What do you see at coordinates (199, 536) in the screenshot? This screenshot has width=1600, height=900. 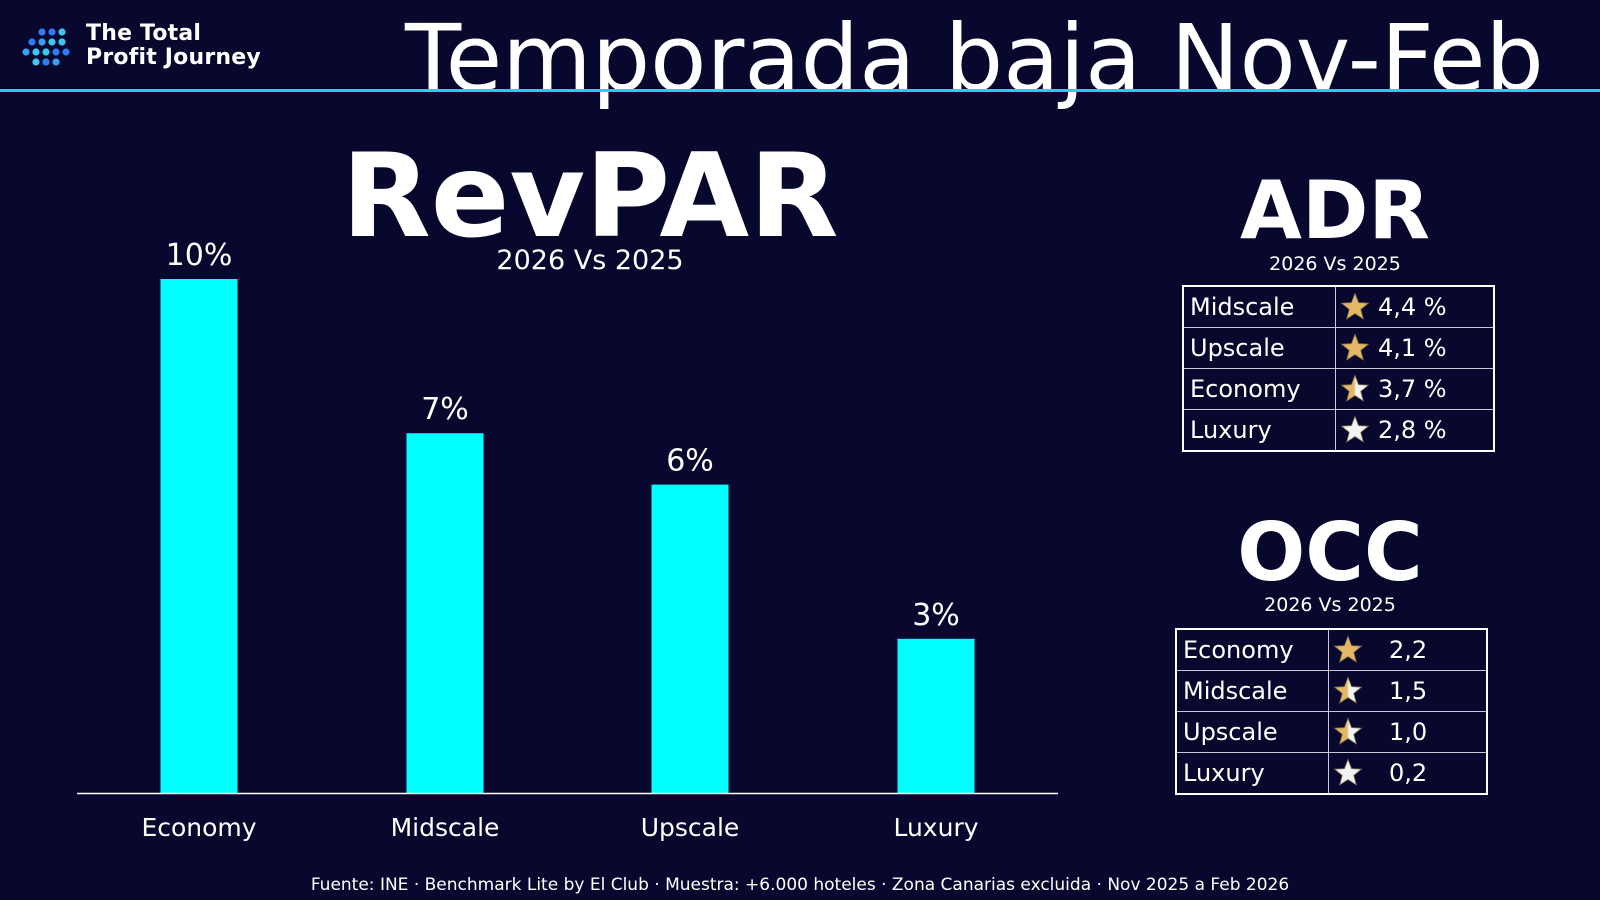 I see `bar-economy` at bounding box center [199, 536].